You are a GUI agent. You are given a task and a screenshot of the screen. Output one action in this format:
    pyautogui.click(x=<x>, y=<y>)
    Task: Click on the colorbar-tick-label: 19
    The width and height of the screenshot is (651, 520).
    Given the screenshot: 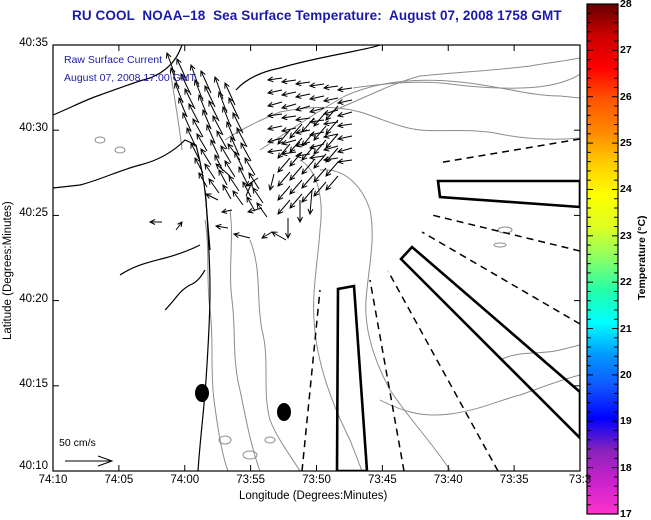 What is the action you would take?
    pyautogui.click(x=626, y=421)
    